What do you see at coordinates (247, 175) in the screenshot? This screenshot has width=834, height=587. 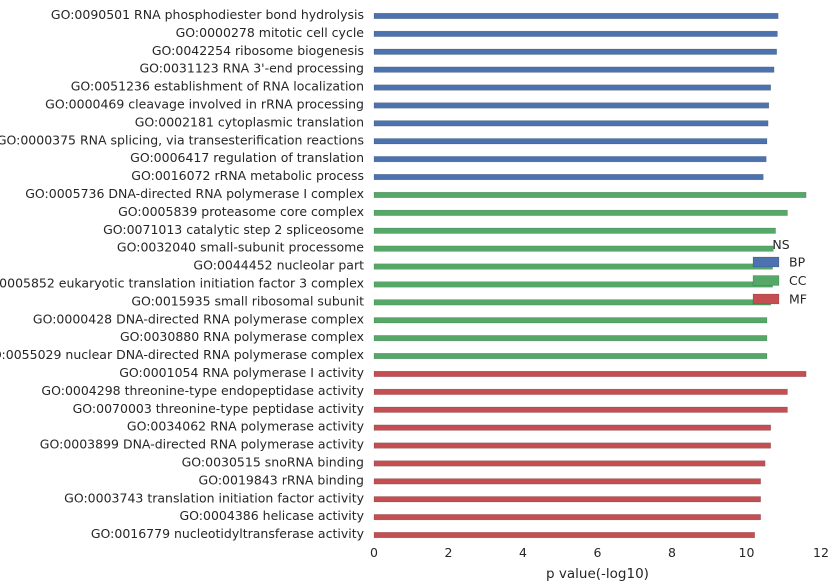 I see `category-label: GO:0016072 rRNA metabolic process` at bounding box center [247, 175].